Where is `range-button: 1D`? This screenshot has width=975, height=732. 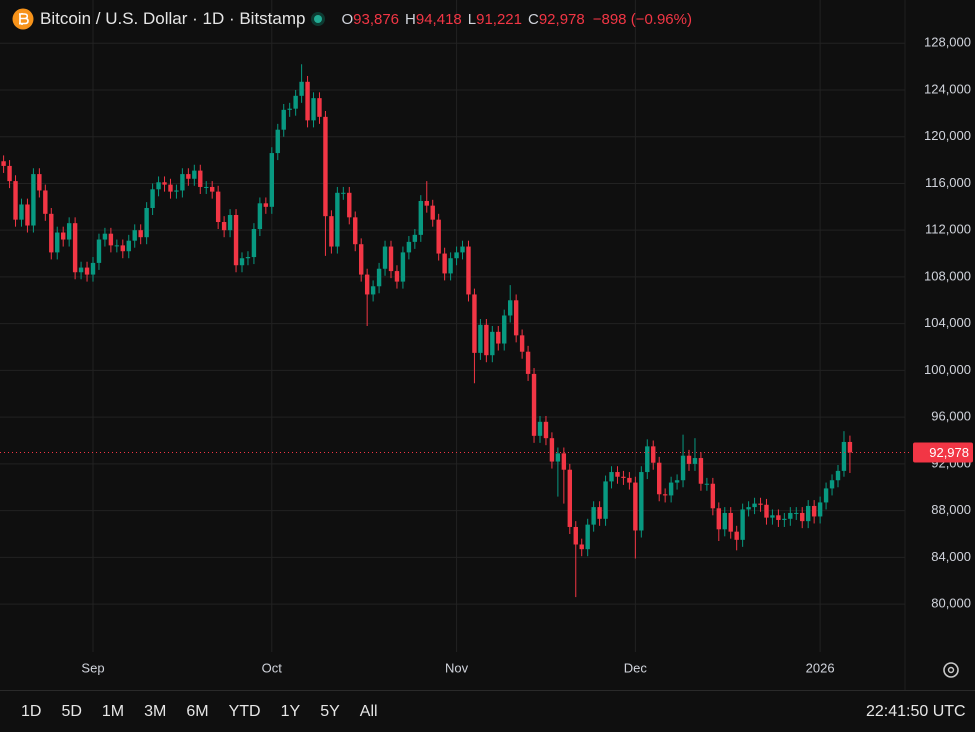
range-button: 1D is located at coordinates (31, 711).